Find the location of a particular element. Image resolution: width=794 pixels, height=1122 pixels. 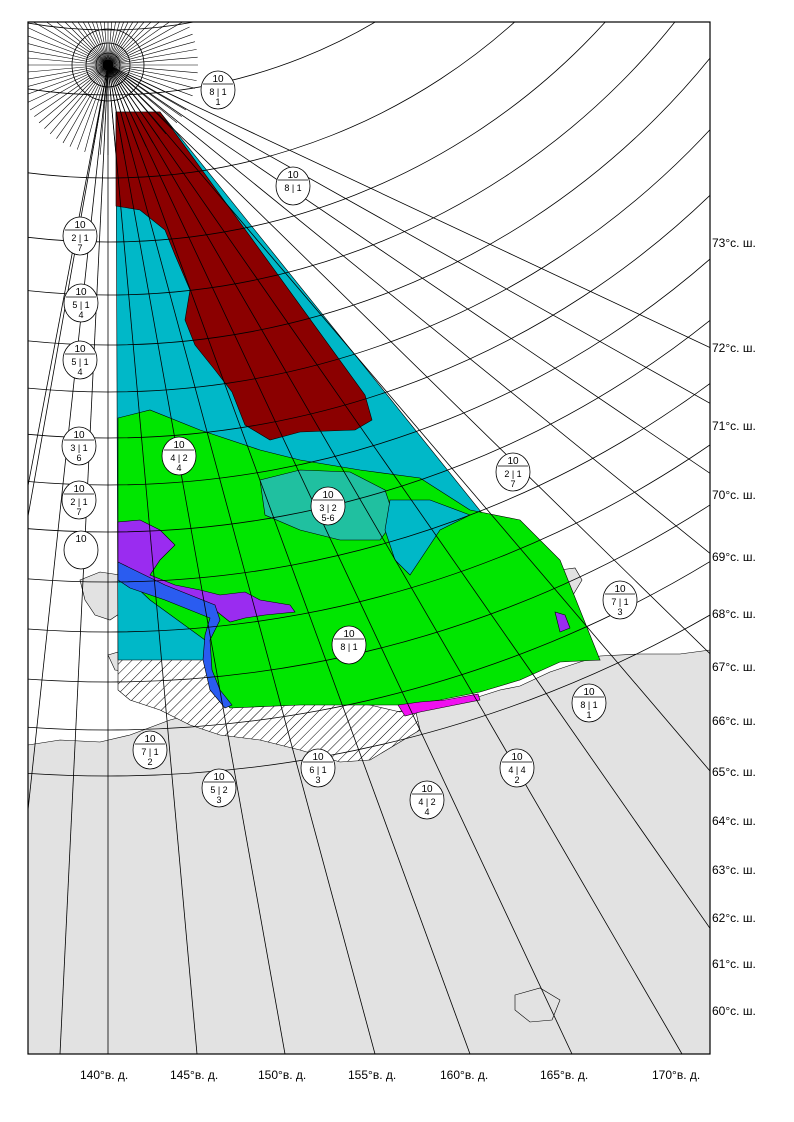

ice-egg: 10 8 | 11 is located at coordinates (218, 90).